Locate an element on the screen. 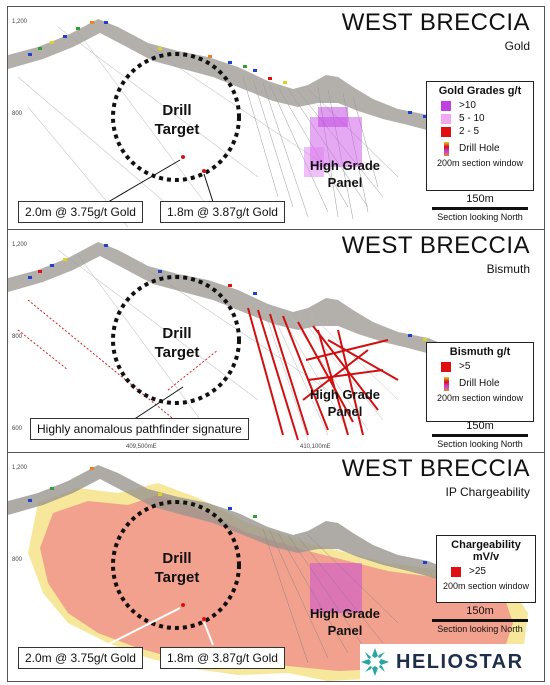 The height and width of the screenshot is (685, 550). legend-title: Bismuth g/t is located at coordinates (480, 352).